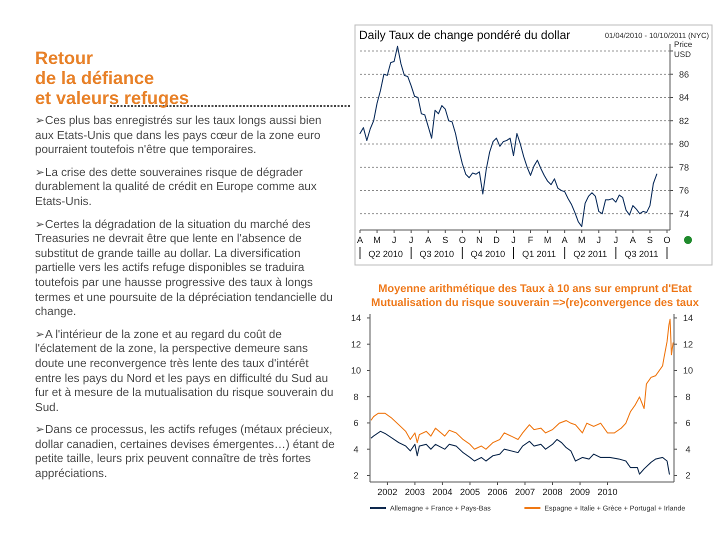  Describe the element at coordinates (356, 449) in the screenshot. I see `y-tick-label: 4` at that location.